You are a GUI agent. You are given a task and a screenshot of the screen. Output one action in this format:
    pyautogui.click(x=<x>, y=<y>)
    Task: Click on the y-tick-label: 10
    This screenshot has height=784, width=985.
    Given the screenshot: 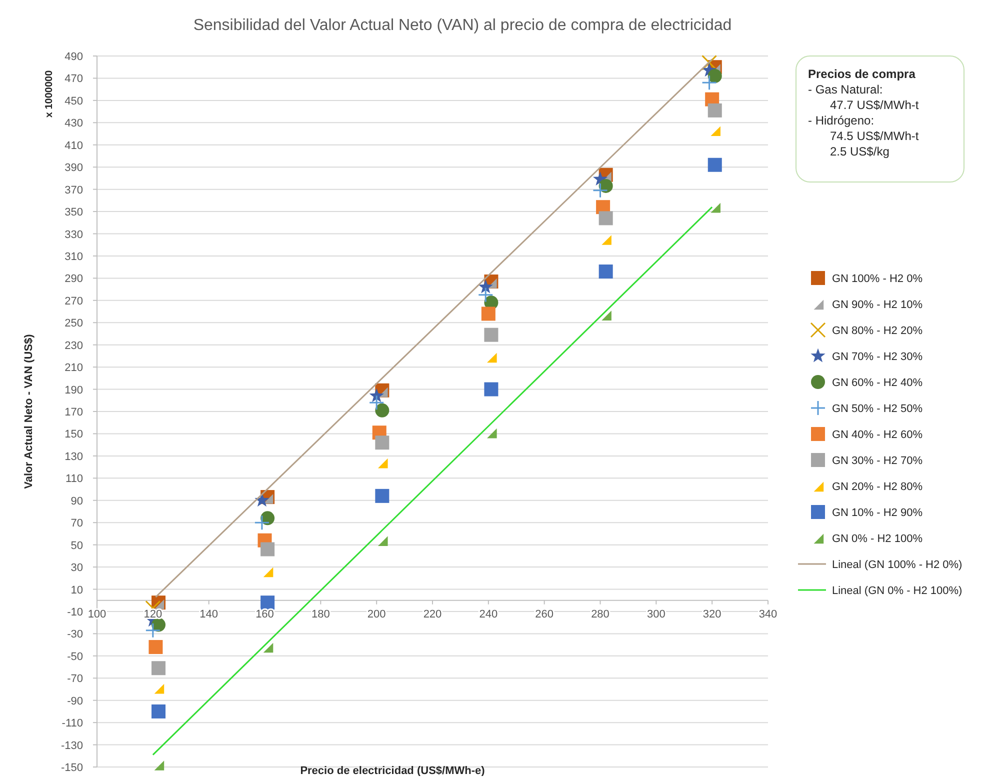 What is the action you would take?
    pyautogui.click(x=76, y=590)
    